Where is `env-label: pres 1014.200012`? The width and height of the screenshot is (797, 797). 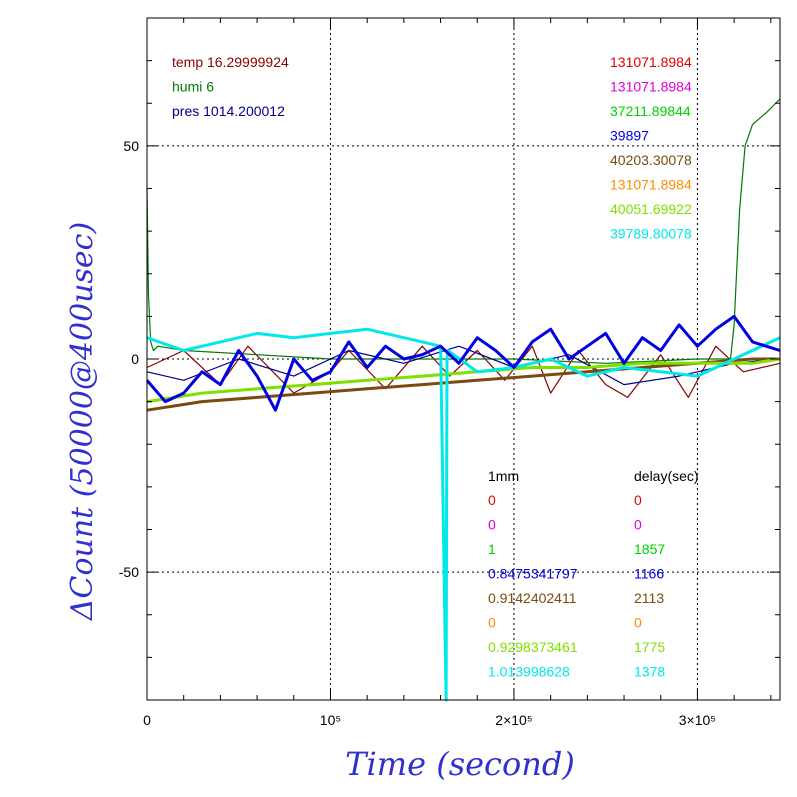 env-label: pres 1014.200012 is located at coordinates (228, 111).